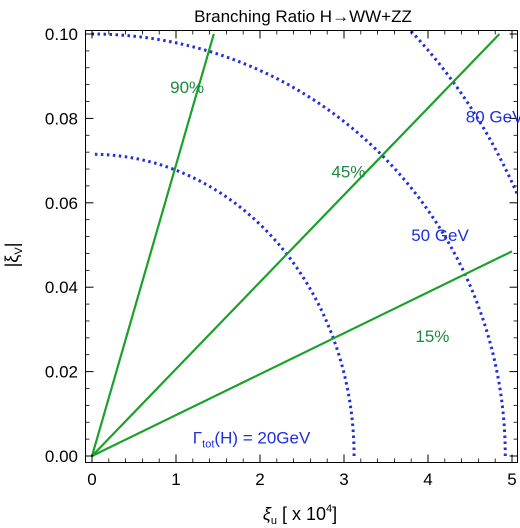 This screenshot has height=528, width=520. What do you see at coordinates (61, 372) in the screenshot?
I see `y-tick-label: 0.02` at bounding box center [61, 372].